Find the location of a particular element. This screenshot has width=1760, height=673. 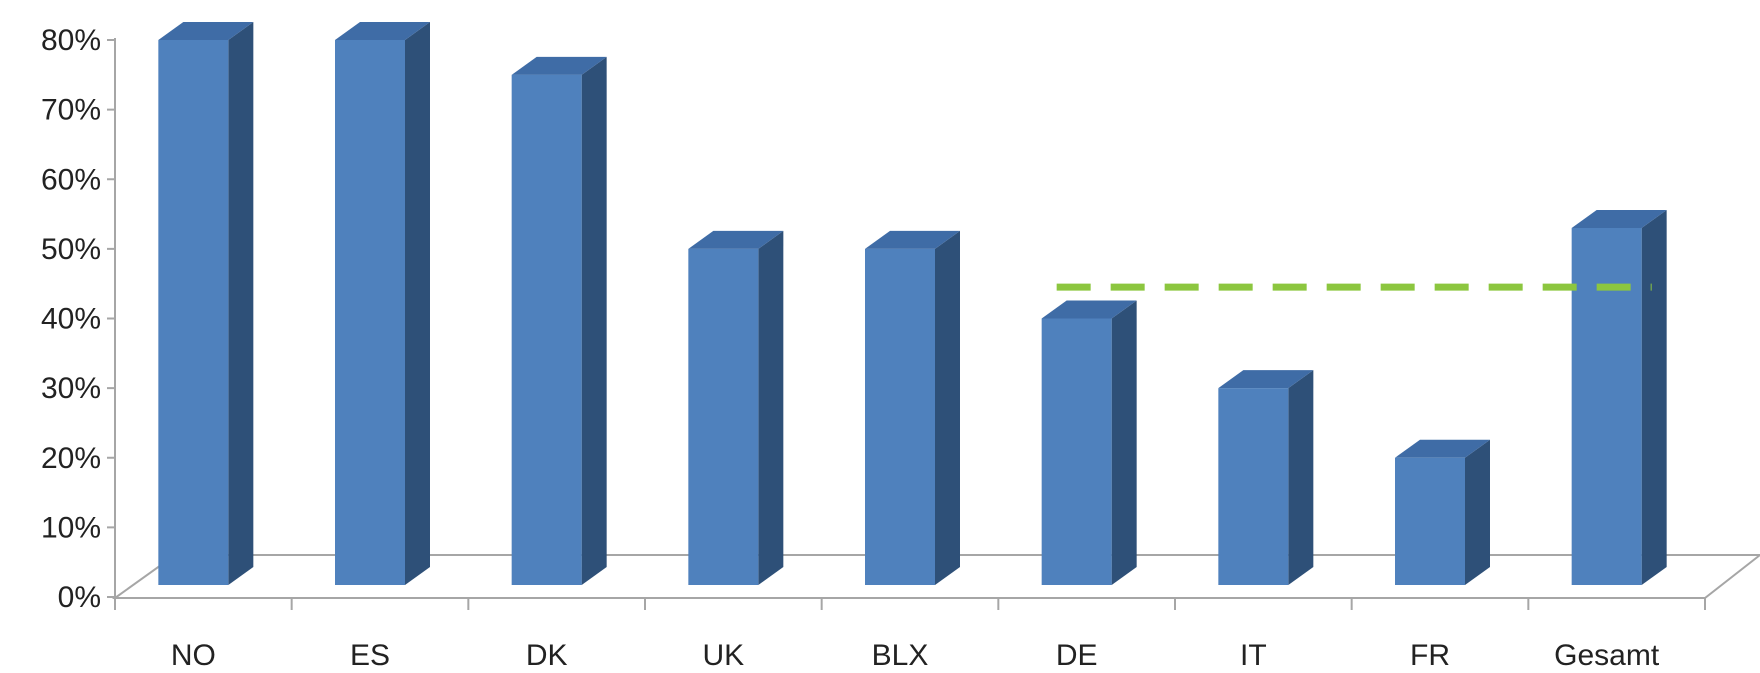

y-tick-label: 30% is located at coordinates (71, 388).